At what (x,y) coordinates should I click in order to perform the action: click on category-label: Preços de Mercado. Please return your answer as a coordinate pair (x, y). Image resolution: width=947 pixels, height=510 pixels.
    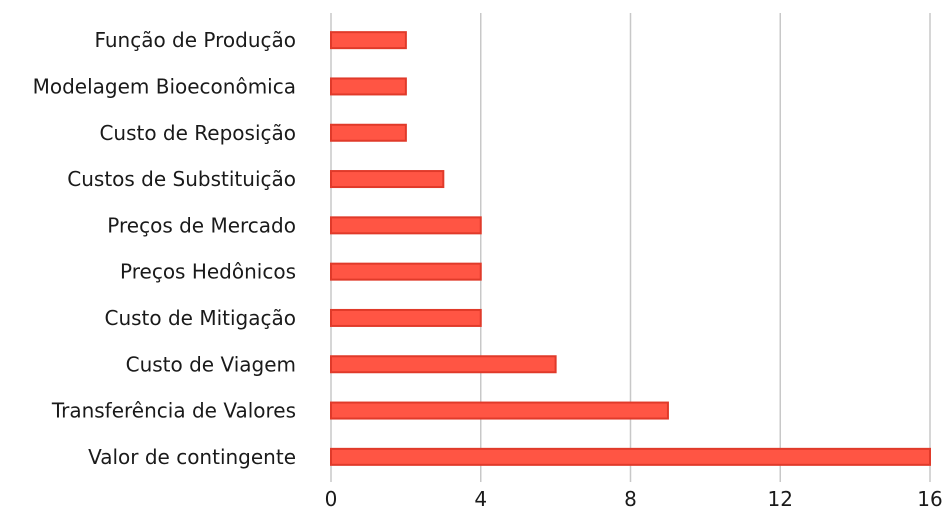
    Looking at the image, I should click on (201, 225).